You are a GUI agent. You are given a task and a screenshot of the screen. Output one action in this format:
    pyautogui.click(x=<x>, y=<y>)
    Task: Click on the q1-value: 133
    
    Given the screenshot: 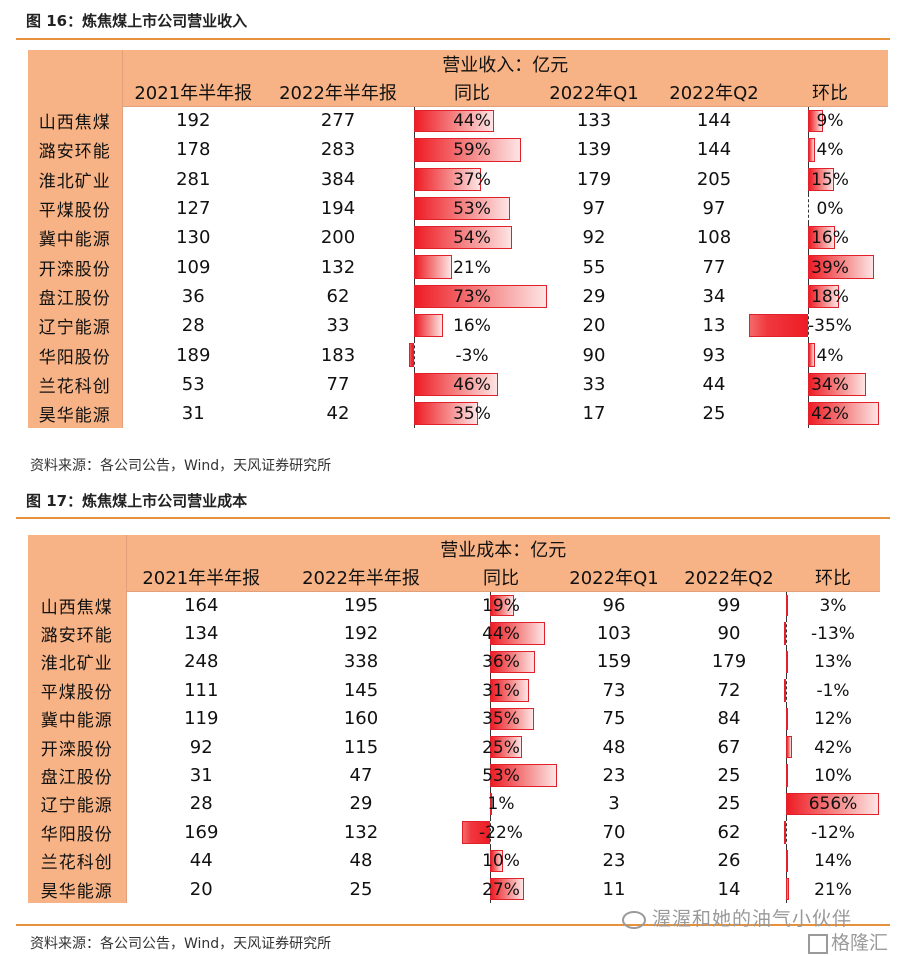 What is the action you would take?
    pyautogui.click(x=594, y=121)
    